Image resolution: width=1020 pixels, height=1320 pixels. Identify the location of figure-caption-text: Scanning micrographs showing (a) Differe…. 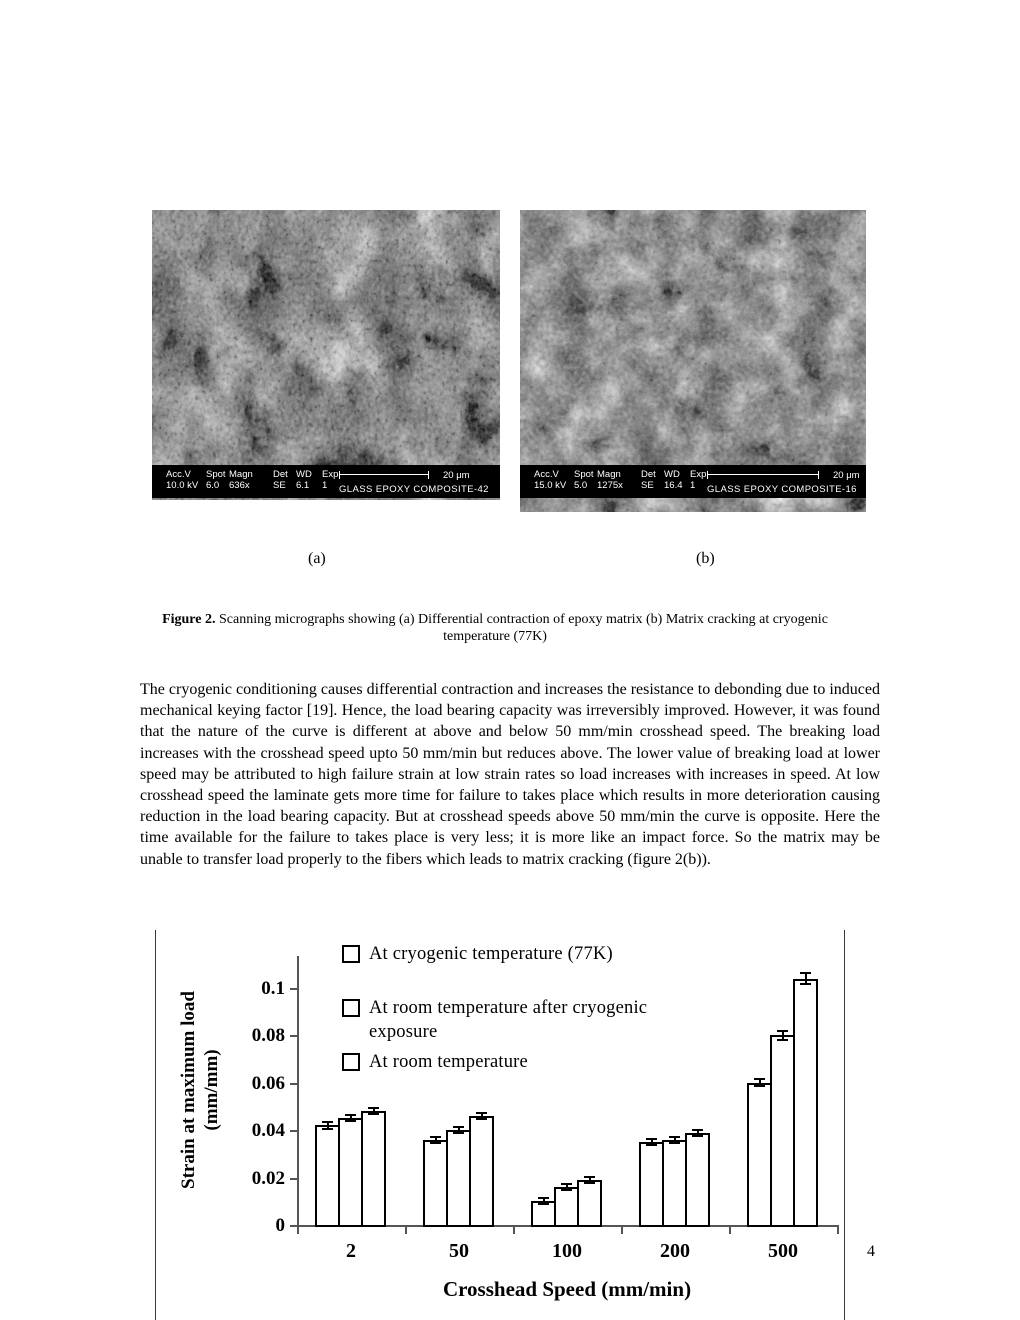
(521, 628).